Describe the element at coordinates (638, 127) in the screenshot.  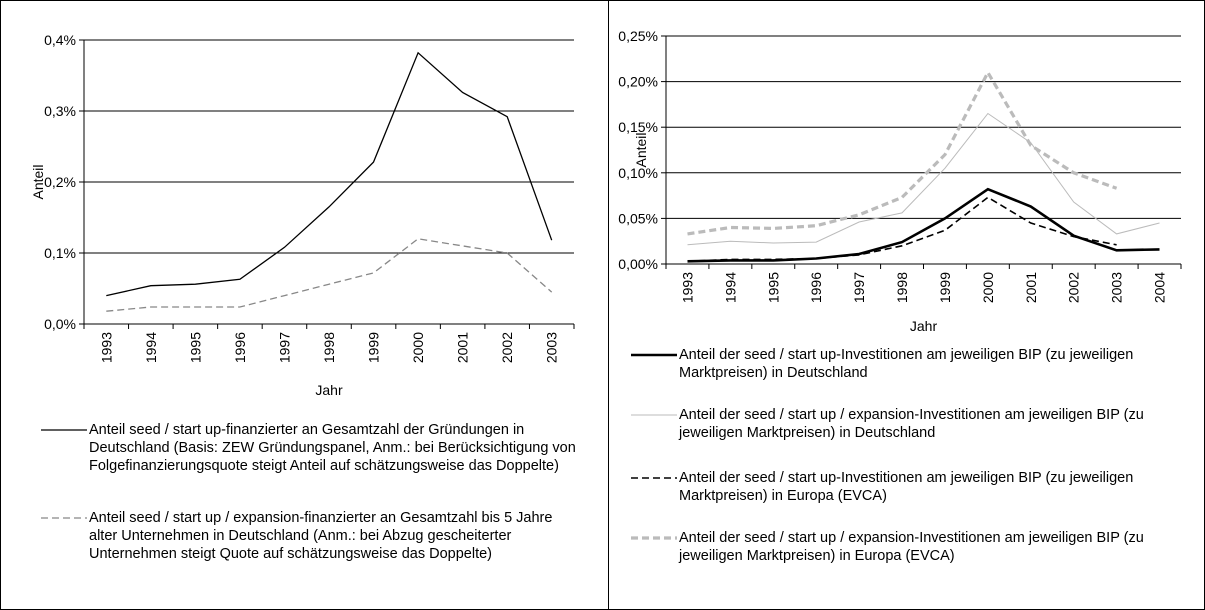
I see `y-tick-label: 0,15%` at that location.